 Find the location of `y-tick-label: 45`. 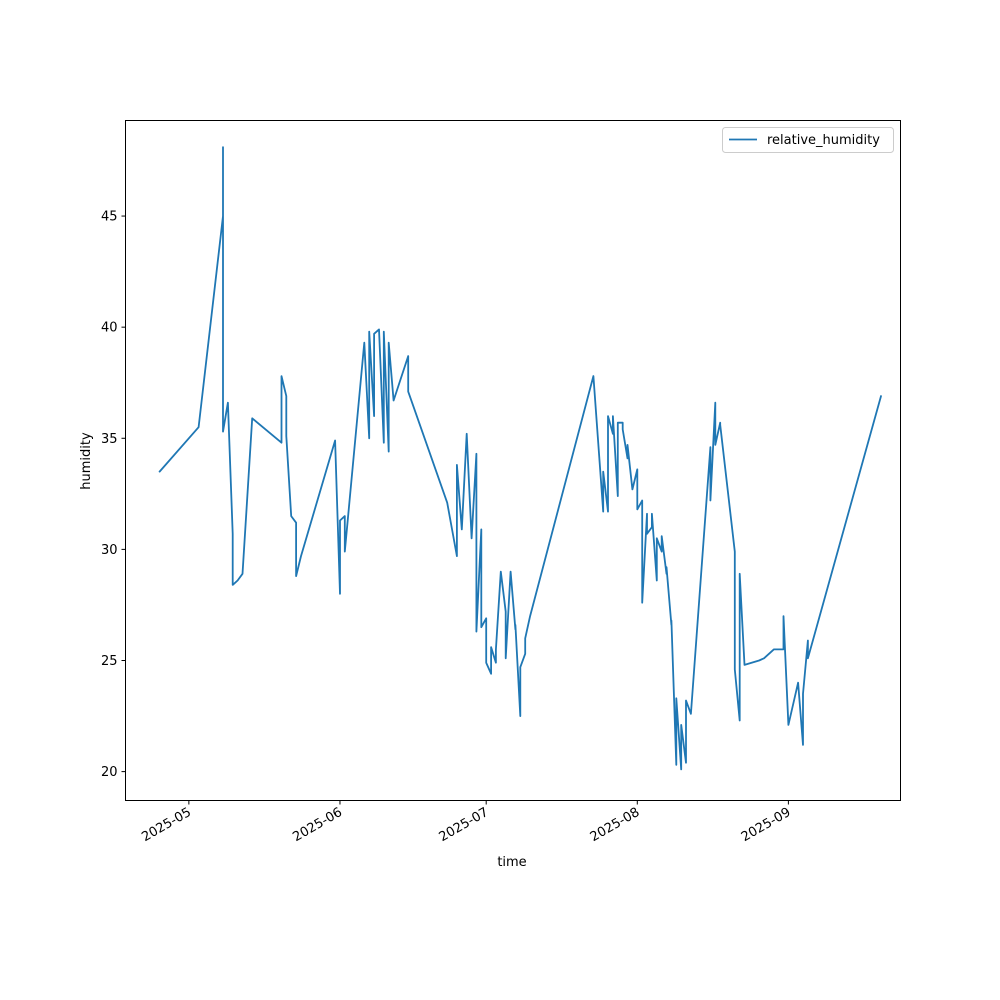

y-tick-label: 45 is located at coordinates (109, 217).